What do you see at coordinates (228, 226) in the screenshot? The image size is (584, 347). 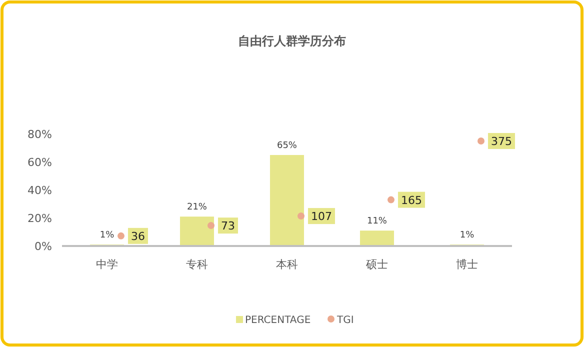 I see `data-label: 73` at bounding box center [228, 226].